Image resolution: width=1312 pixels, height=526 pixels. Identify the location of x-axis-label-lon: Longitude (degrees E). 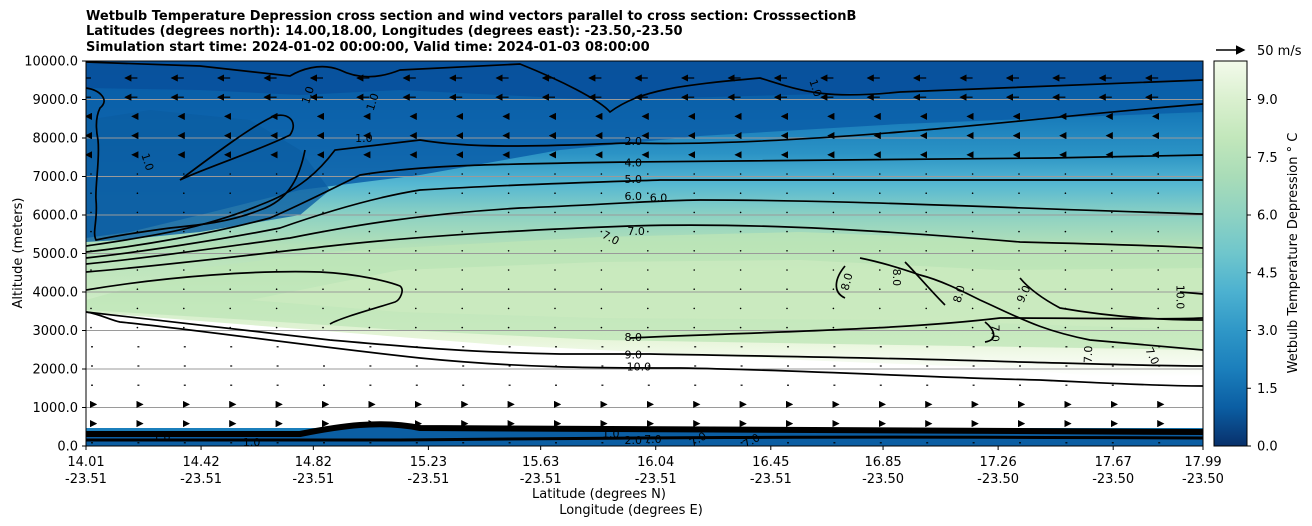
(631, 510).